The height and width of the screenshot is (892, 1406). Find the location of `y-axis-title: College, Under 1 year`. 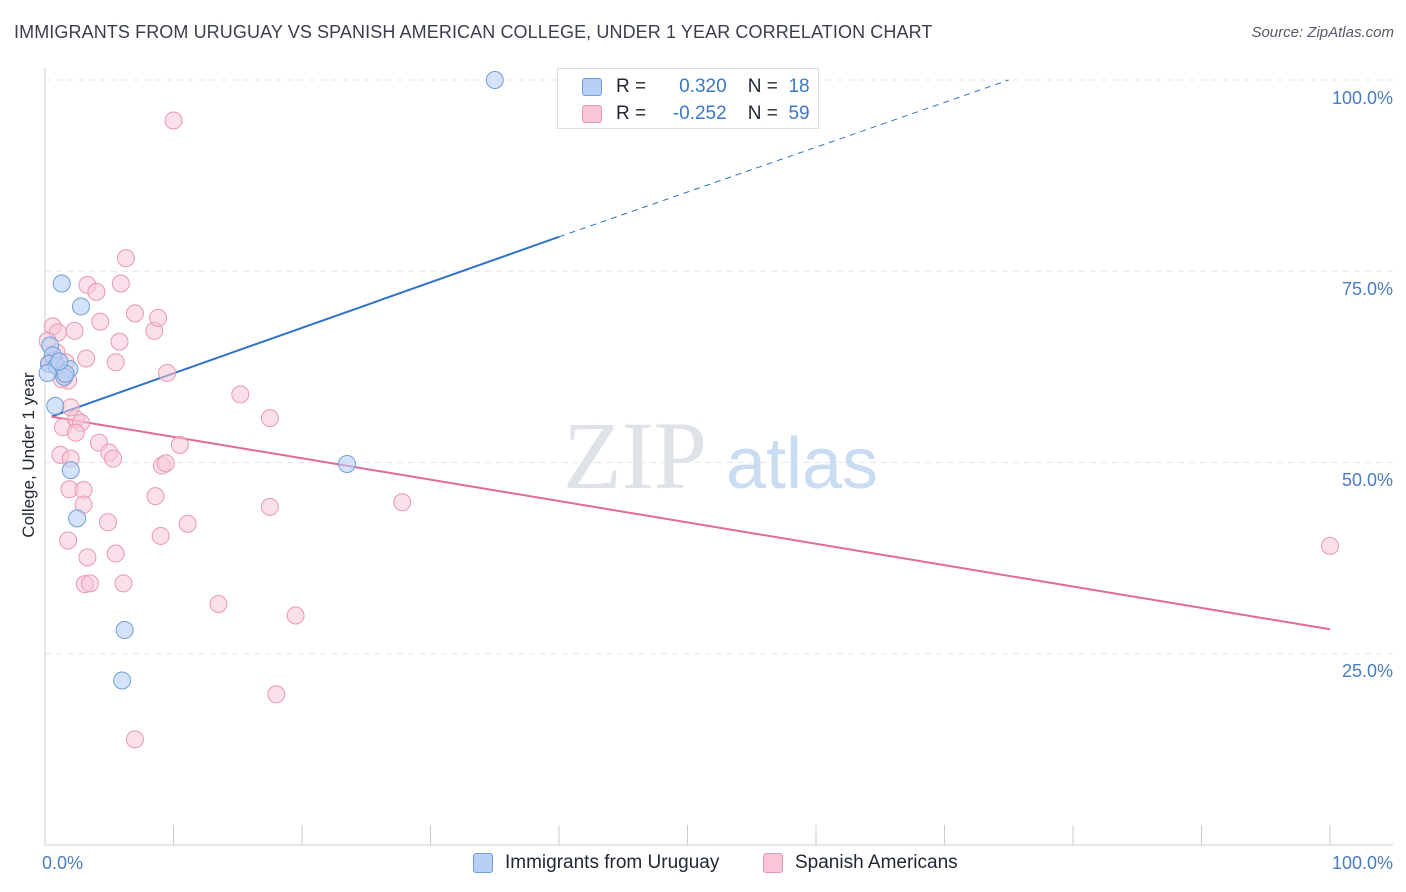

y-axis-title: College, Under 1 year is located at coordinates (28, 455).